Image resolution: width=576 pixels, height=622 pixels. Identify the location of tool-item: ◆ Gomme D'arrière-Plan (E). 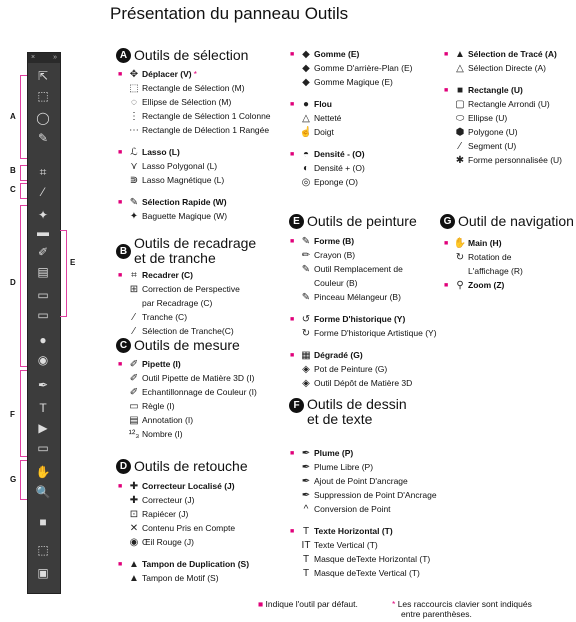
(351, 68).